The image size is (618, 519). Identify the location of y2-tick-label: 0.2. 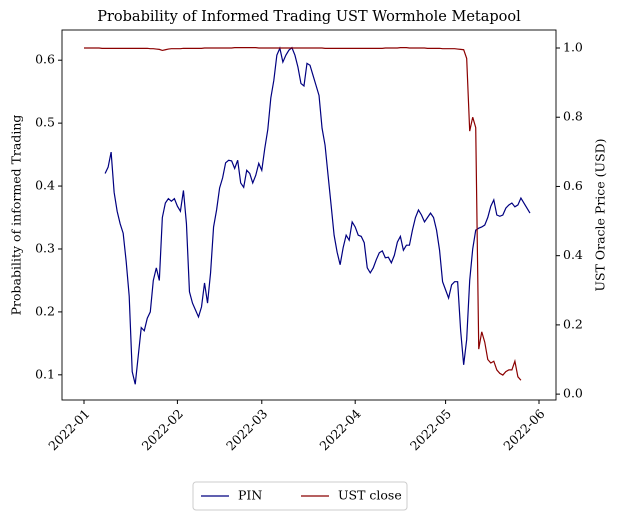
(573, 323).